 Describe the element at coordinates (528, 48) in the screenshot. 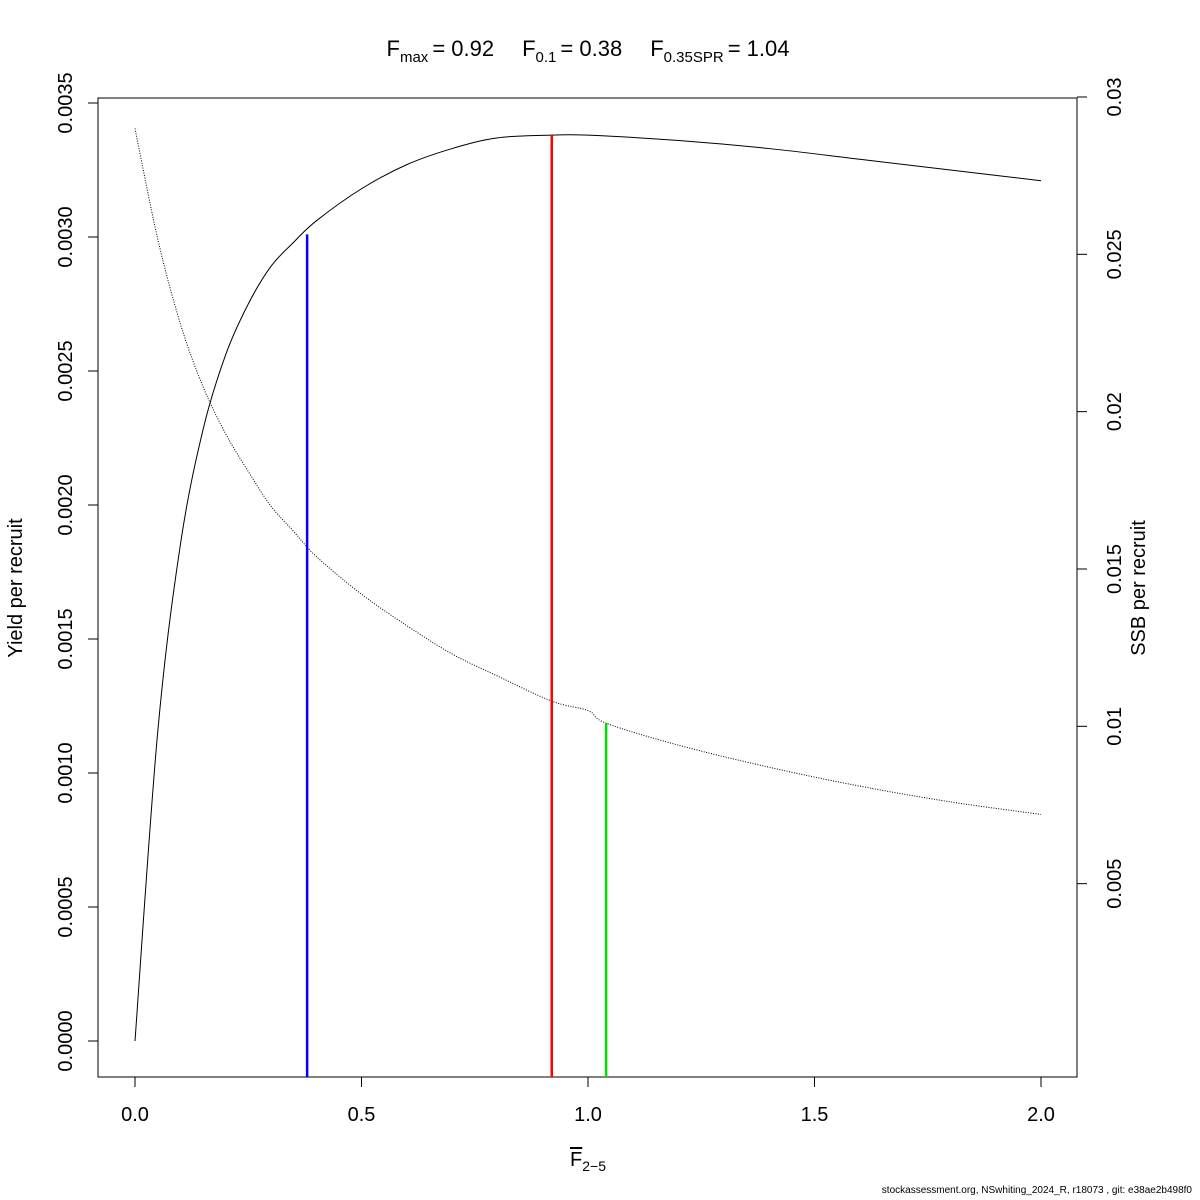

I see `title-f01-symbol: F` at that location.